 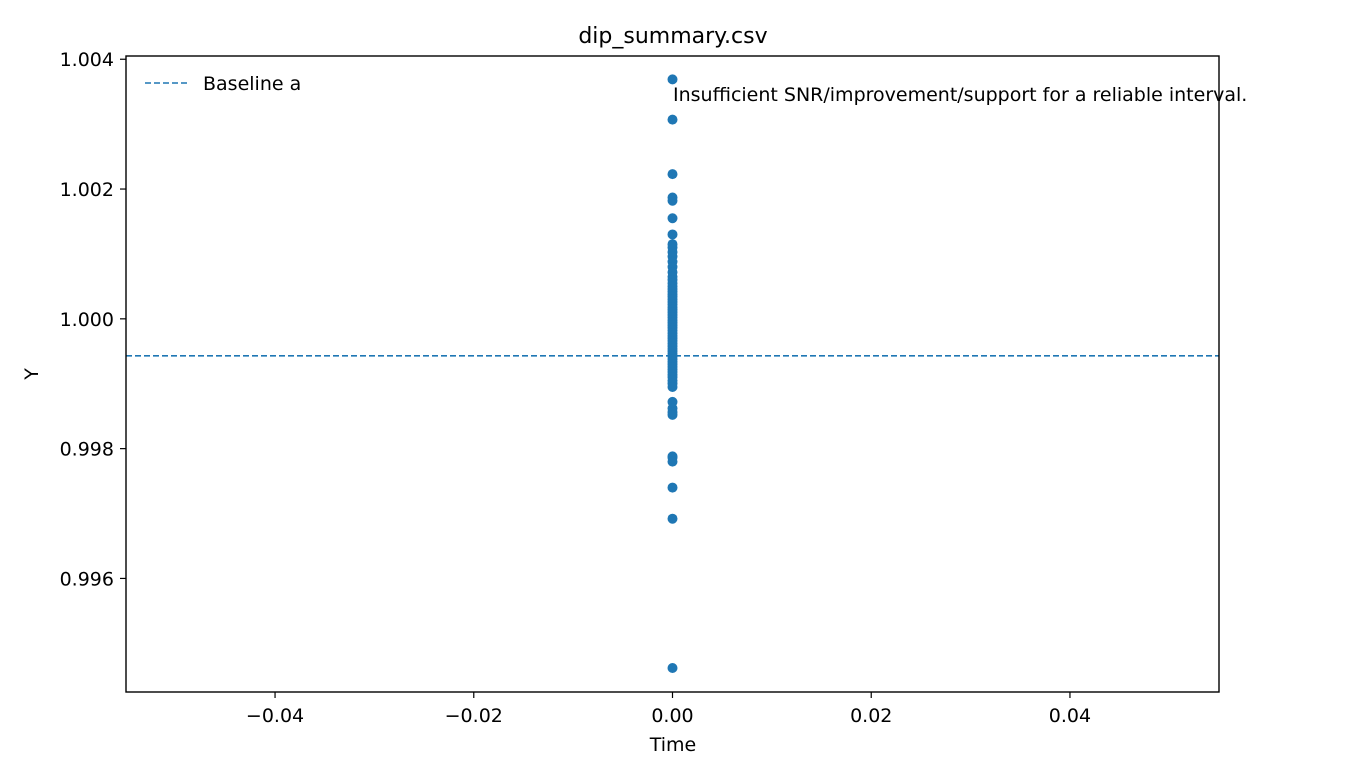 I want to click on x-tick-label: 0.02, so click(x=871, y=716).